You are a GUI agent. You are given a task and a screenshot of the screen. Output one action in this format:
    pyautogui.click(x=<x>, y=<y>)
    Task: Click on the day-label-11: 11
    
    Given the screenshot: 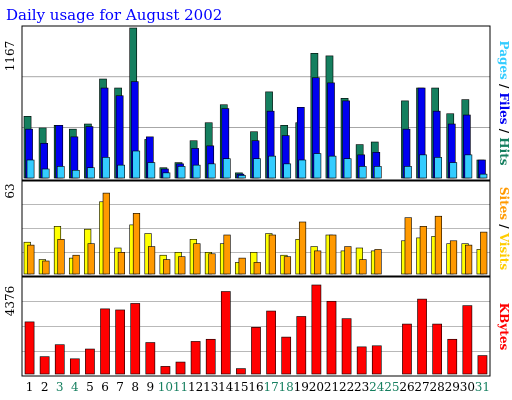 What is the action you would take?
    pyautogui.click(x=180, y=387)
    